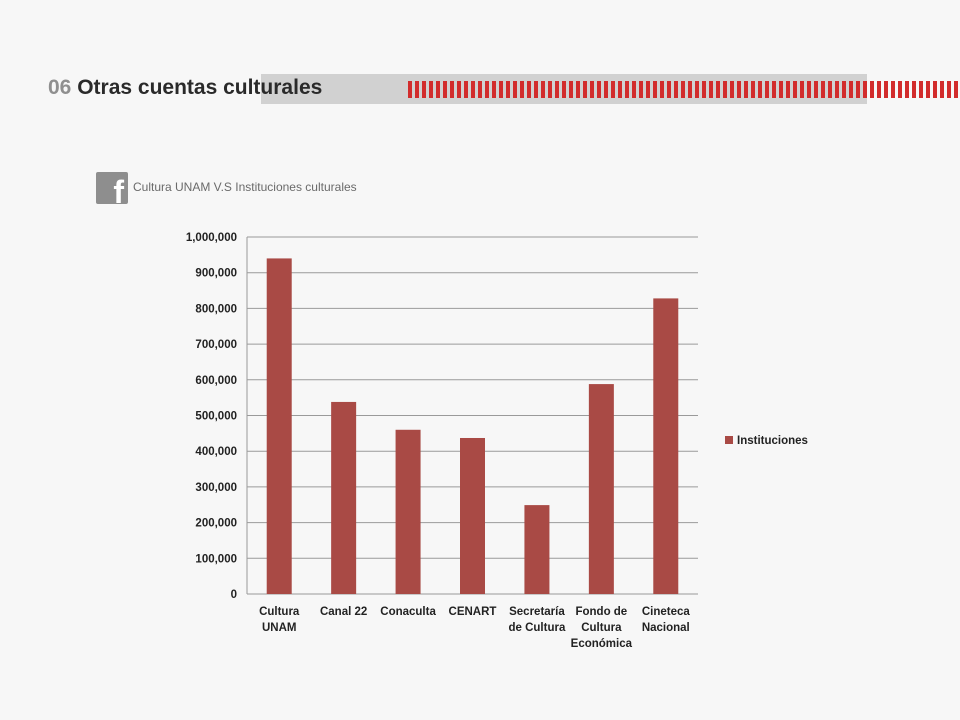 The height and width of the screenshot is (720, 960). I want to click on x-tick-label: CENART, so click(473, 612).